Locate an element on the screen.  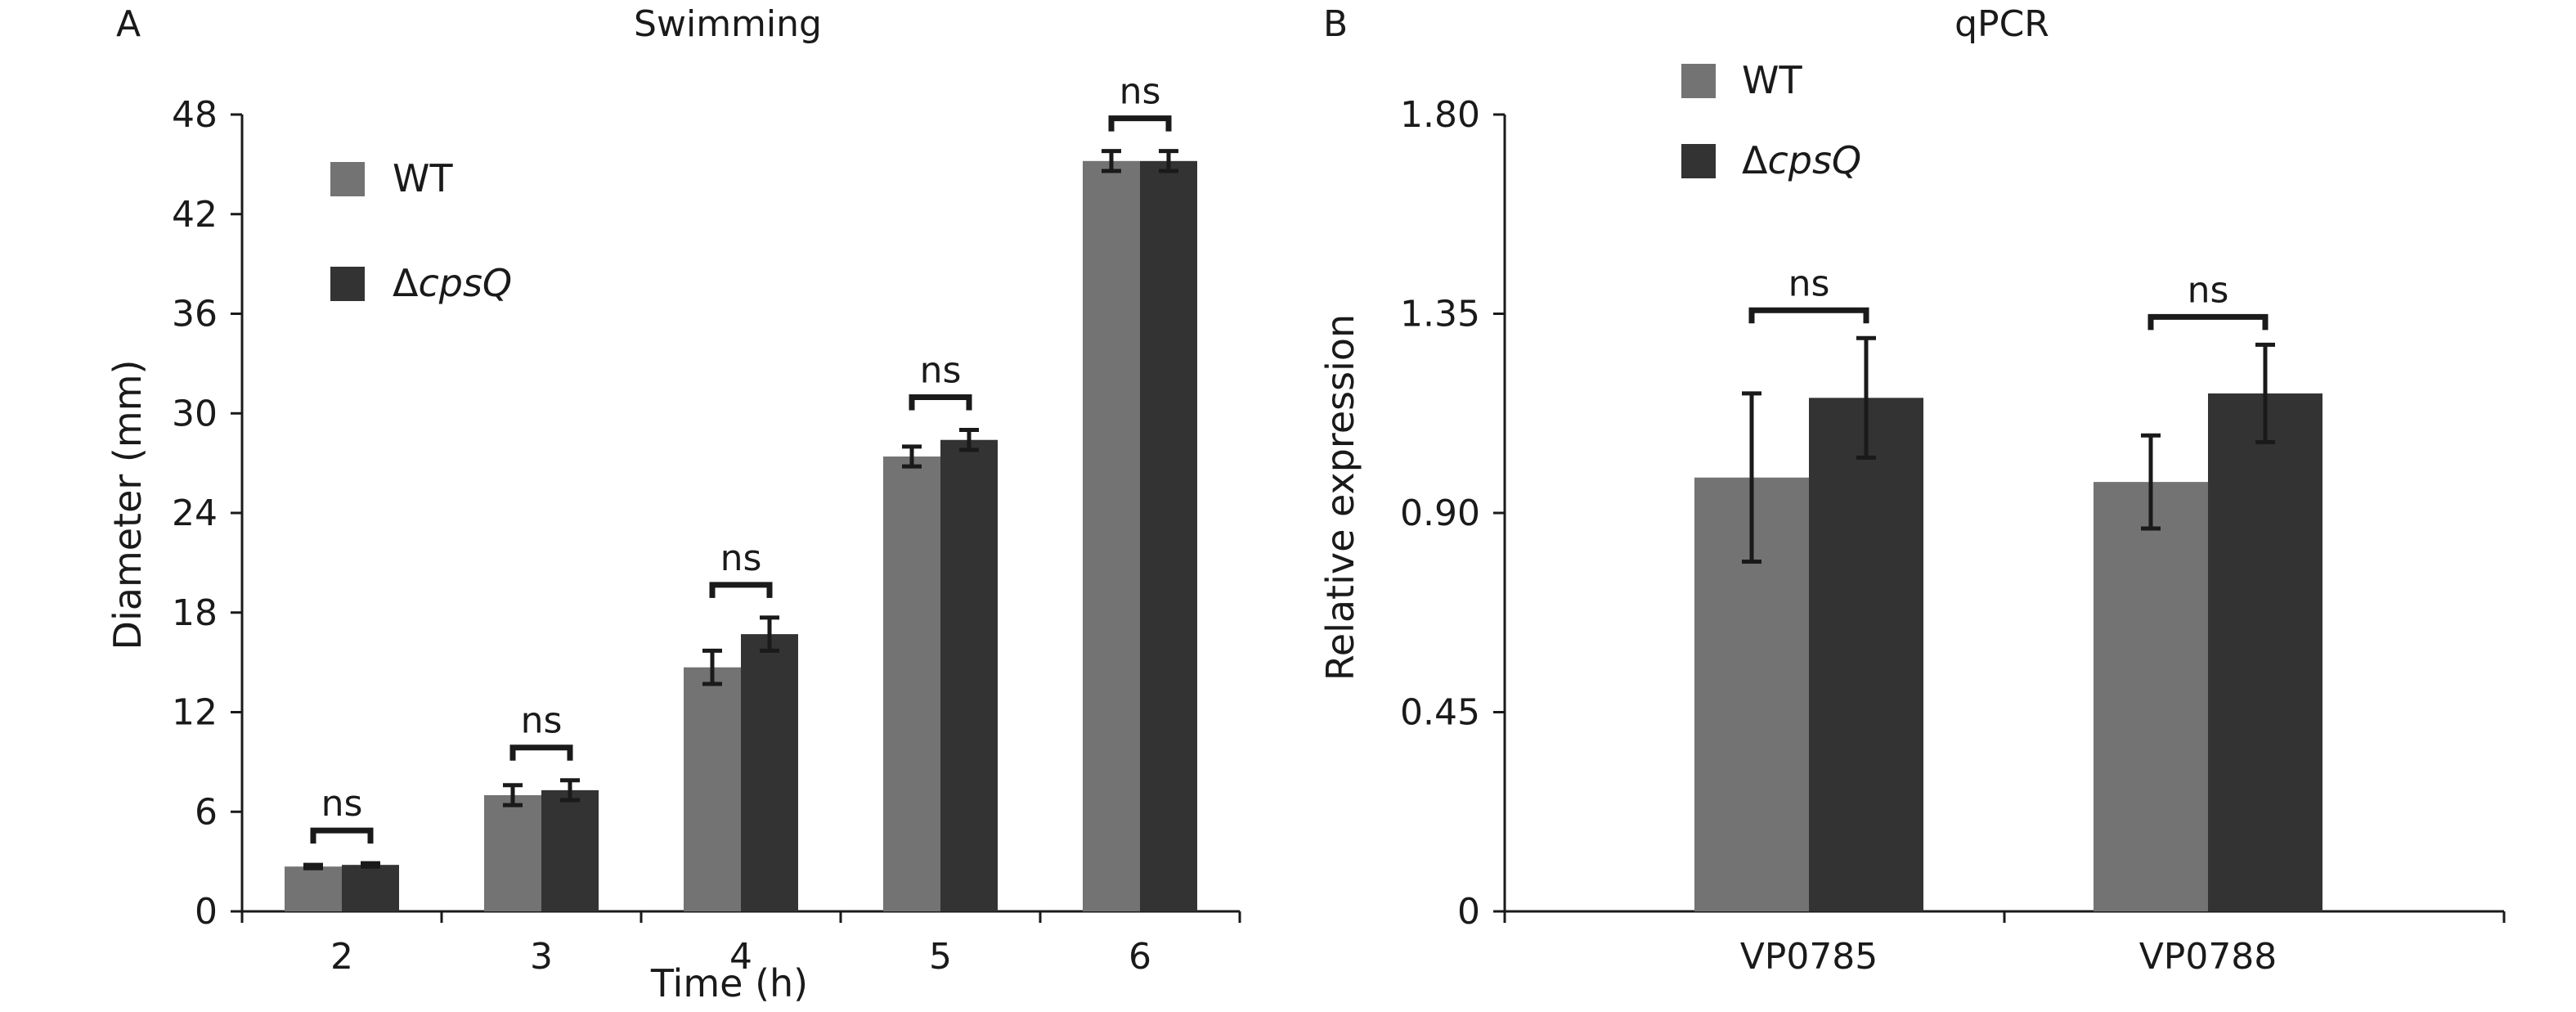
panel-a-y-axis-label: Diameter (mm) is located at coordinates (128, 505).